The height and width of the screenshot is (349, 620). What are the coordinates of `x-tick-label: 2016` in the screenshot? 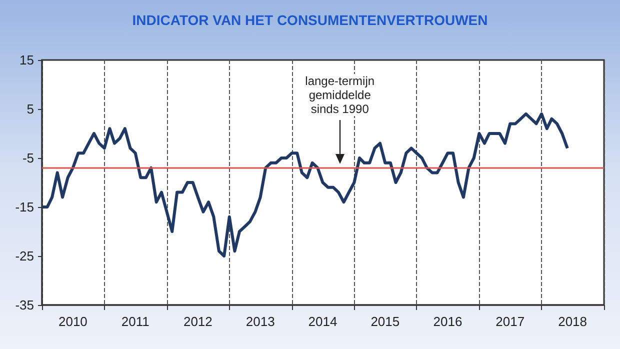 It's located at (447, 321).